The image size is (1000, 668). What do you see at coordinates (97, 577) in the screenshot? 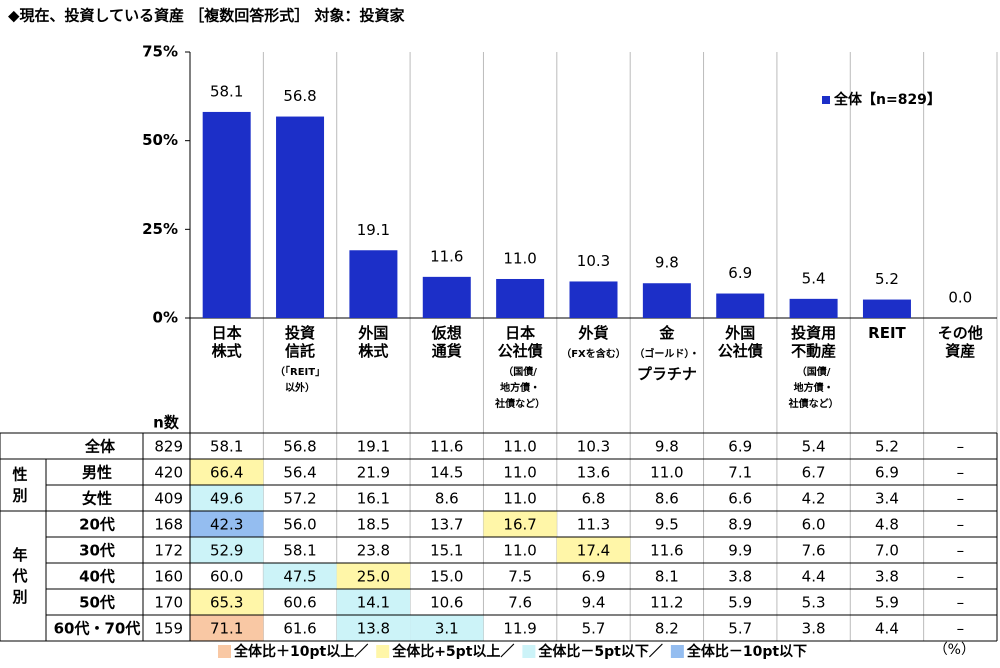
I see `row-label: 40代` at bounding box center [97, 577].